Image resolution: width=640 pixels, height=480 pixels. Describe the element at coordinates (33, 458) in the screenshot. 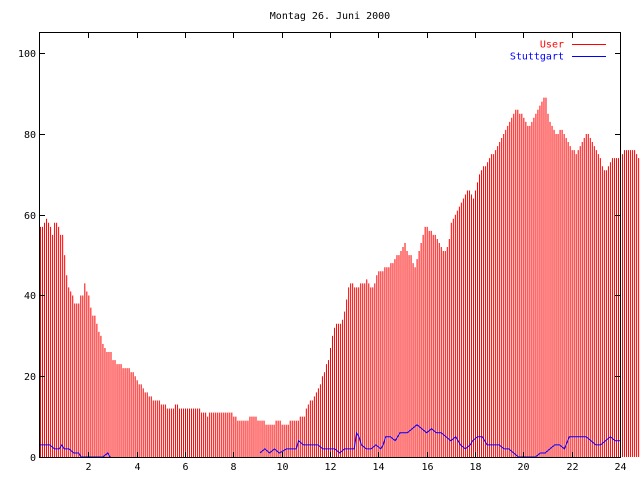

I see `y-tick-label: 0` at that location.